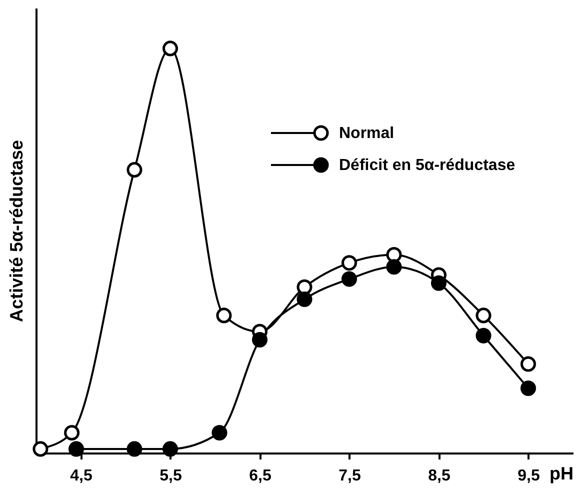  Describe the element at coordinates (529, 476) in the screenshot. I see `x-tick-label: 9,5` at that location.